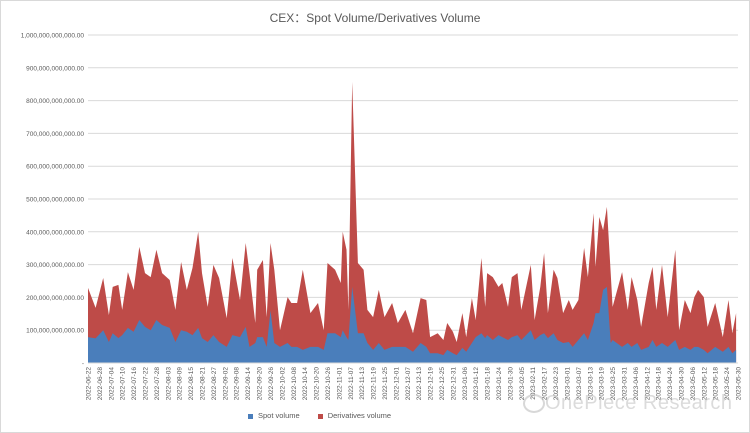  What do you see at coordinates (590, 384) in the screenshot?
I see `x-tick-label: 2023-03-13` at bounding box center [590, 384].